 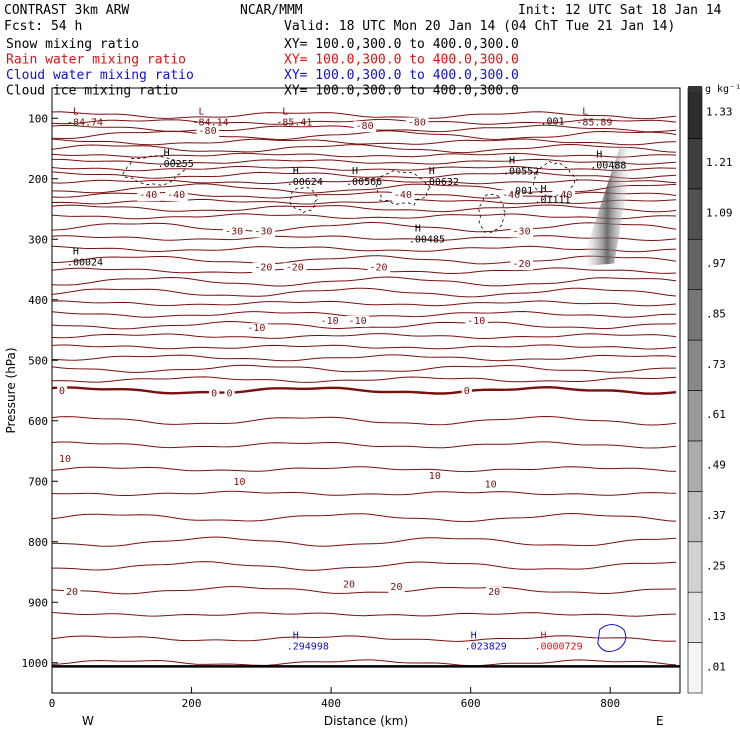 What do you see at coordinates (486, 647) in the screenshot?
I see `extremum-value: .023829` at bounding box center [486, 647].